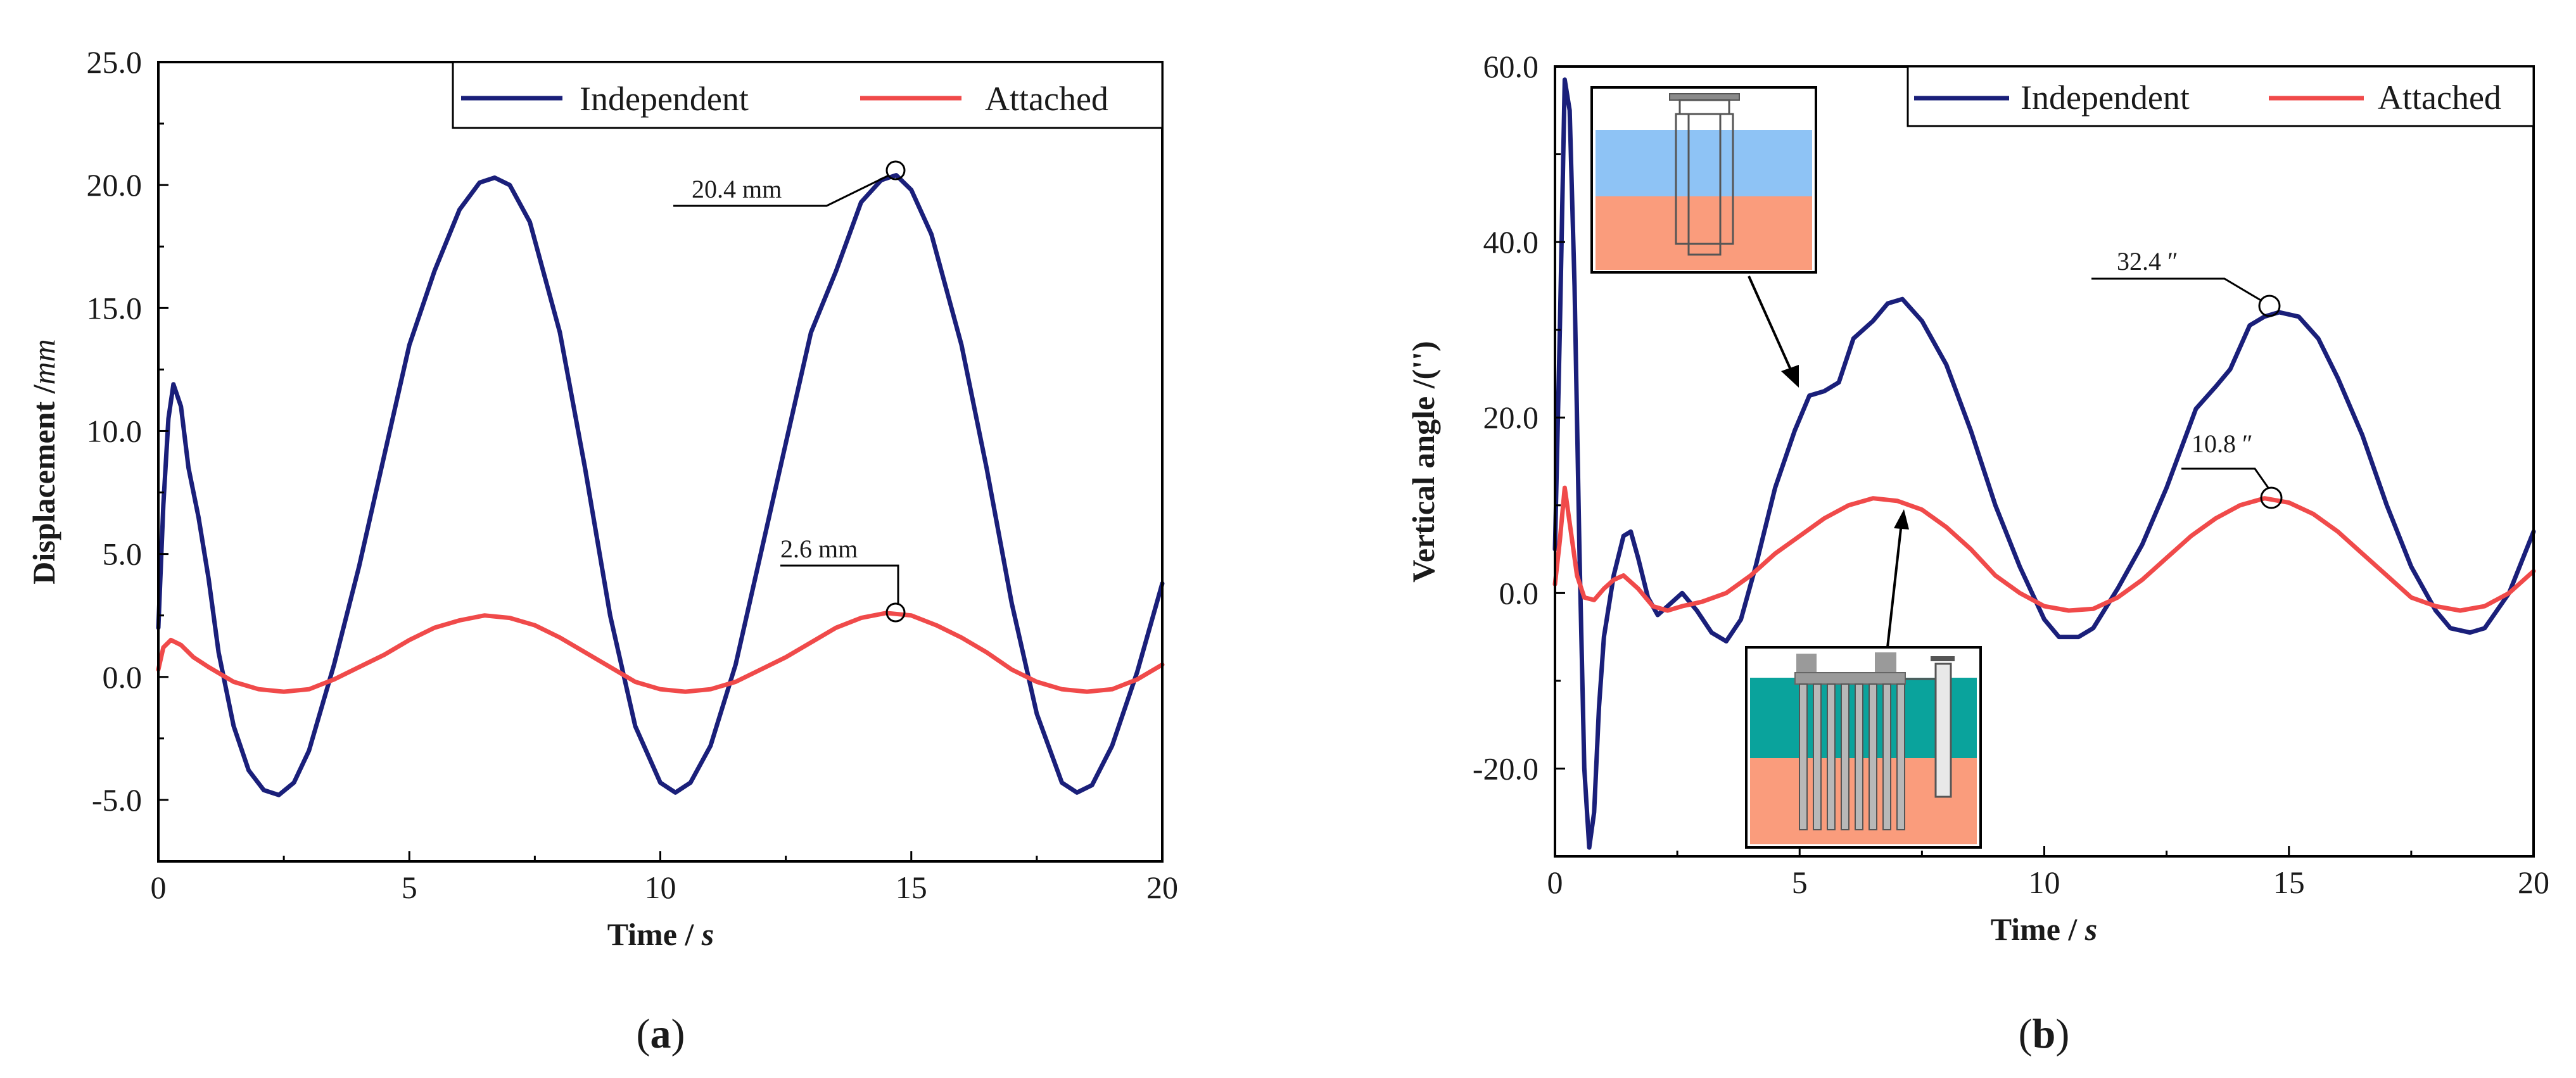 Image resolution: width=2576 pixels, height=1078 pixels. Describe the element at coordinates (2044, 1034) in the screenshot. I see `panel-label-b: (b)` at that location.